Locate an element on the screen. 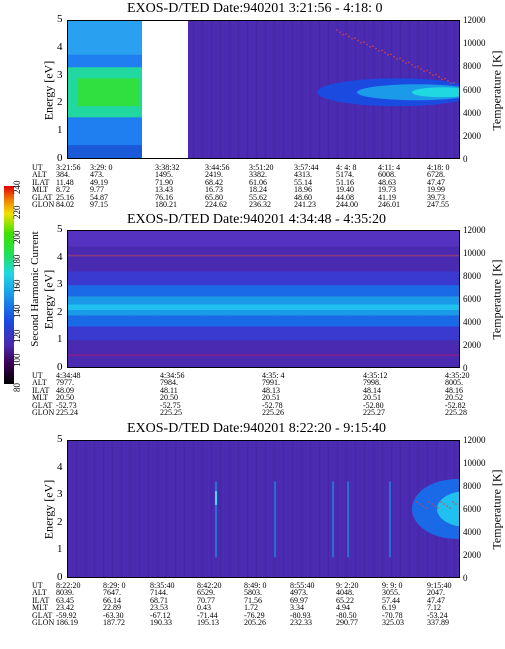 The image size is (505, 649). table-cell: 20.50 is located at coordinates (169, 398).